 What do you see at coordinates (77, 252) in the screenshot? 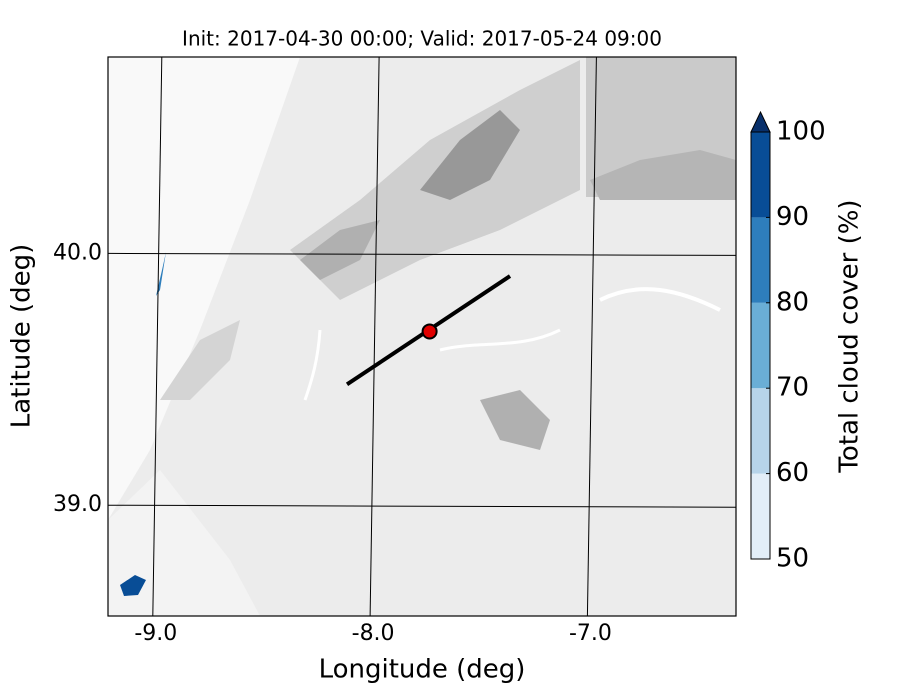
I see `y-tick-label: 40.0` at bounding box center [77, 252].